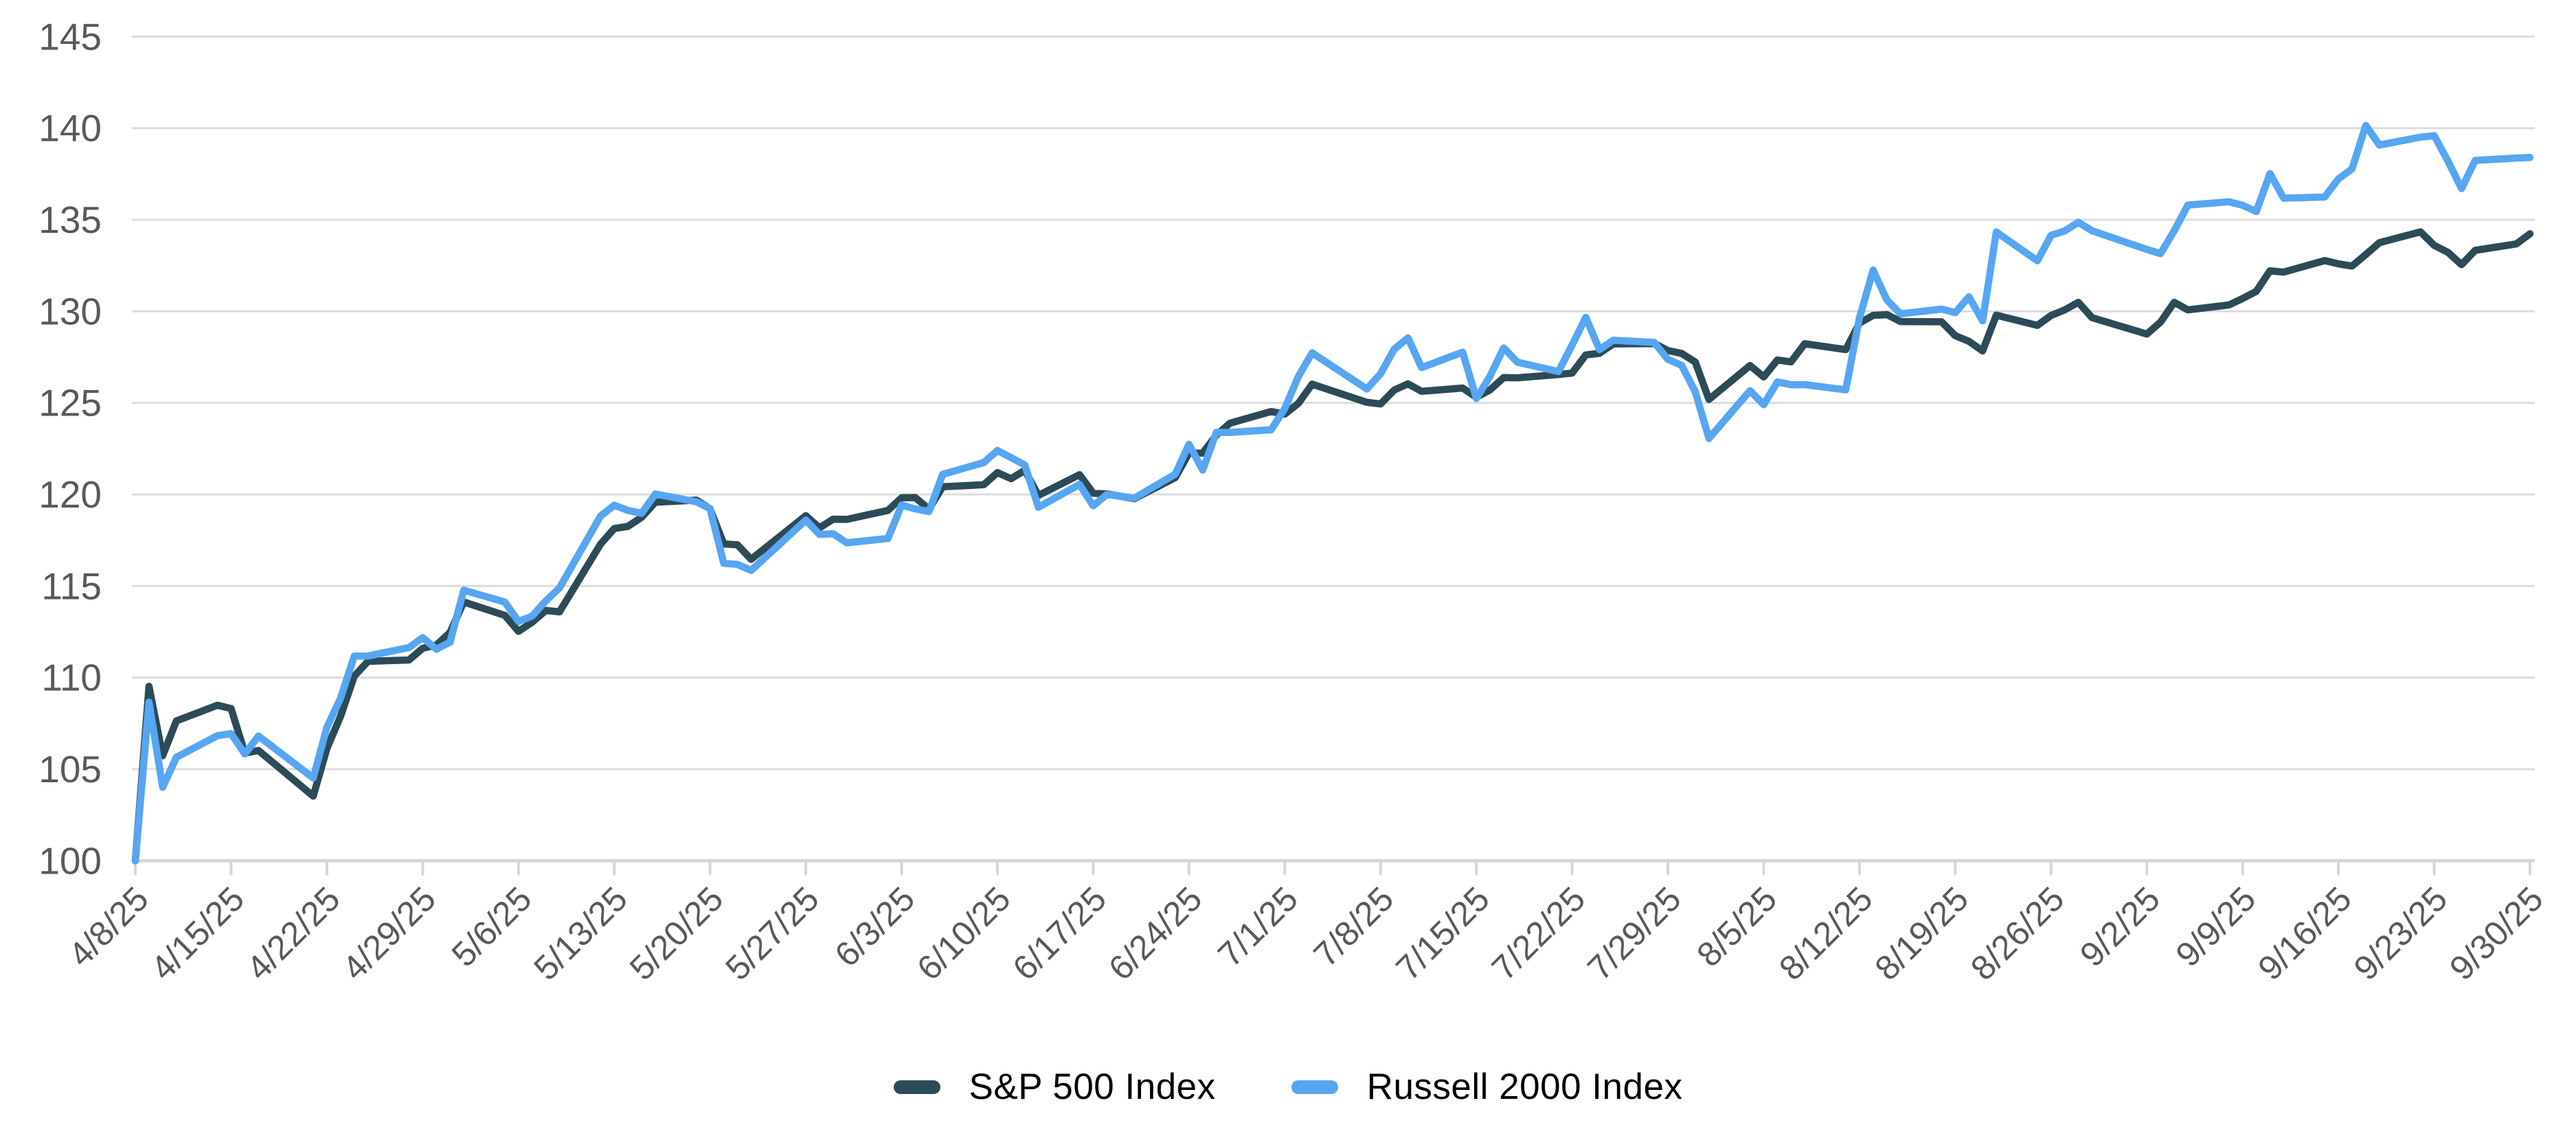  What do you see at coordinates (2496, 933) in the screenshot?
I see `x-axis-label: 9/30/25` at bounding box center [2496, 933].